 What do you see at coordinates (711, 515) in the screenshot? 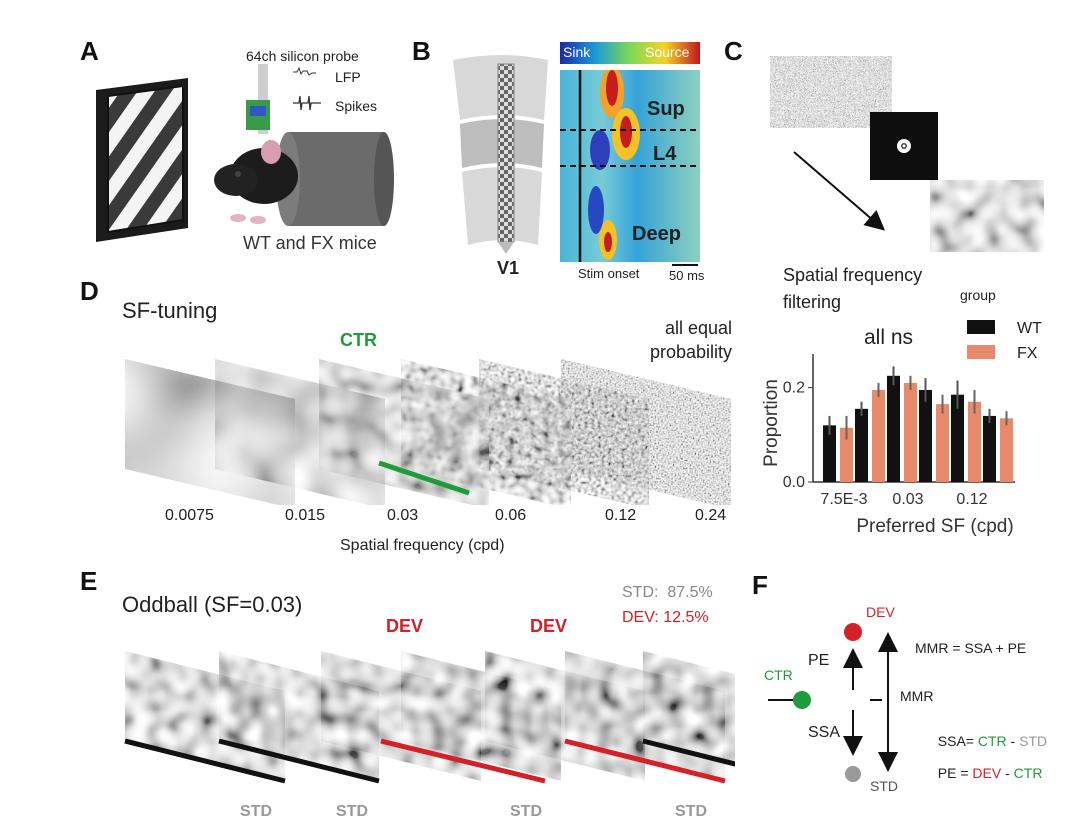
I see `sf-value-5: 0.24` at bounding box center [711, 515].